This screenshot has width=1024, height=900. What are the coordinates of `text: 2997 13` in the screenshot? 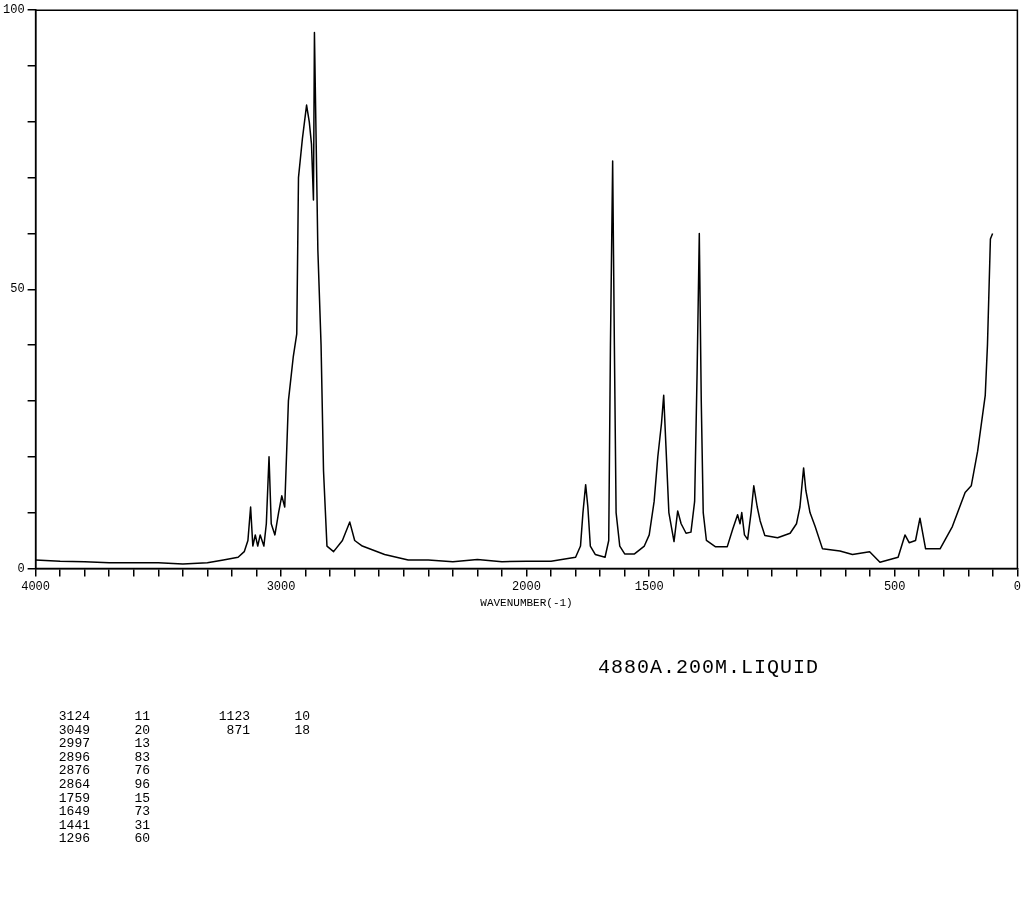 It's located at (104, 744).